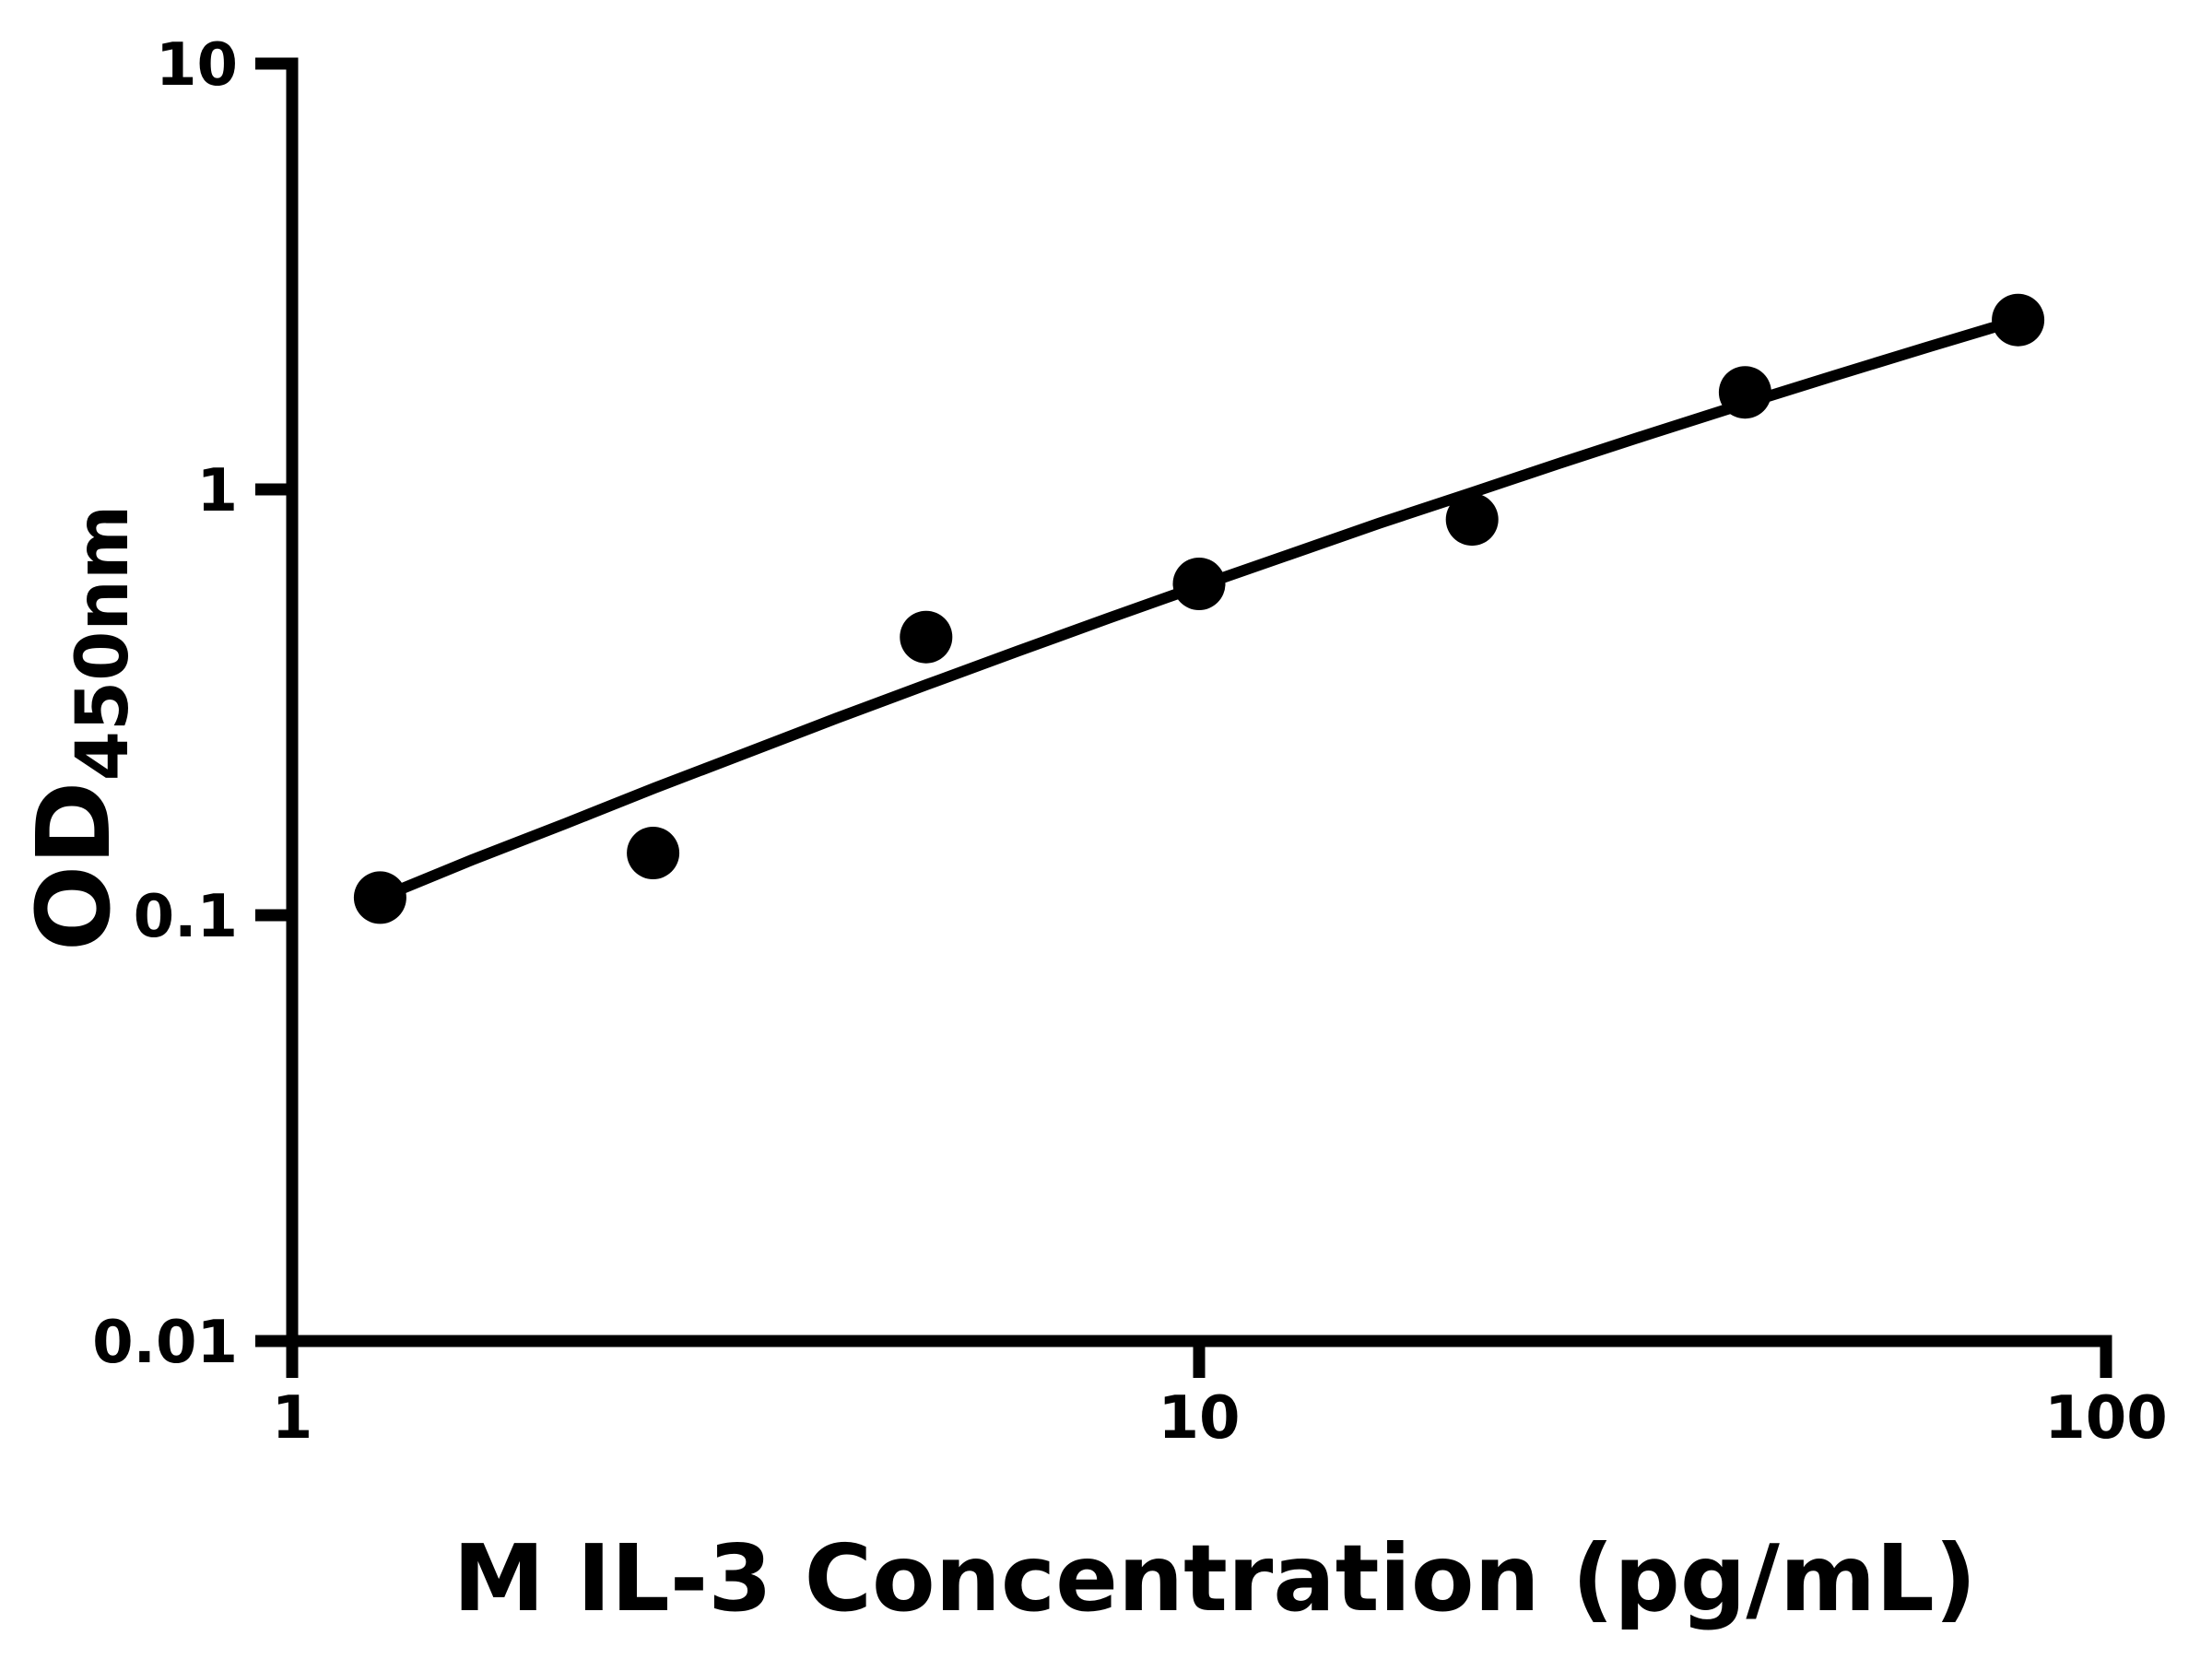 The image size is (2212, 1659). I want to click on x-tick-label: 100, so click(2106, 1418).